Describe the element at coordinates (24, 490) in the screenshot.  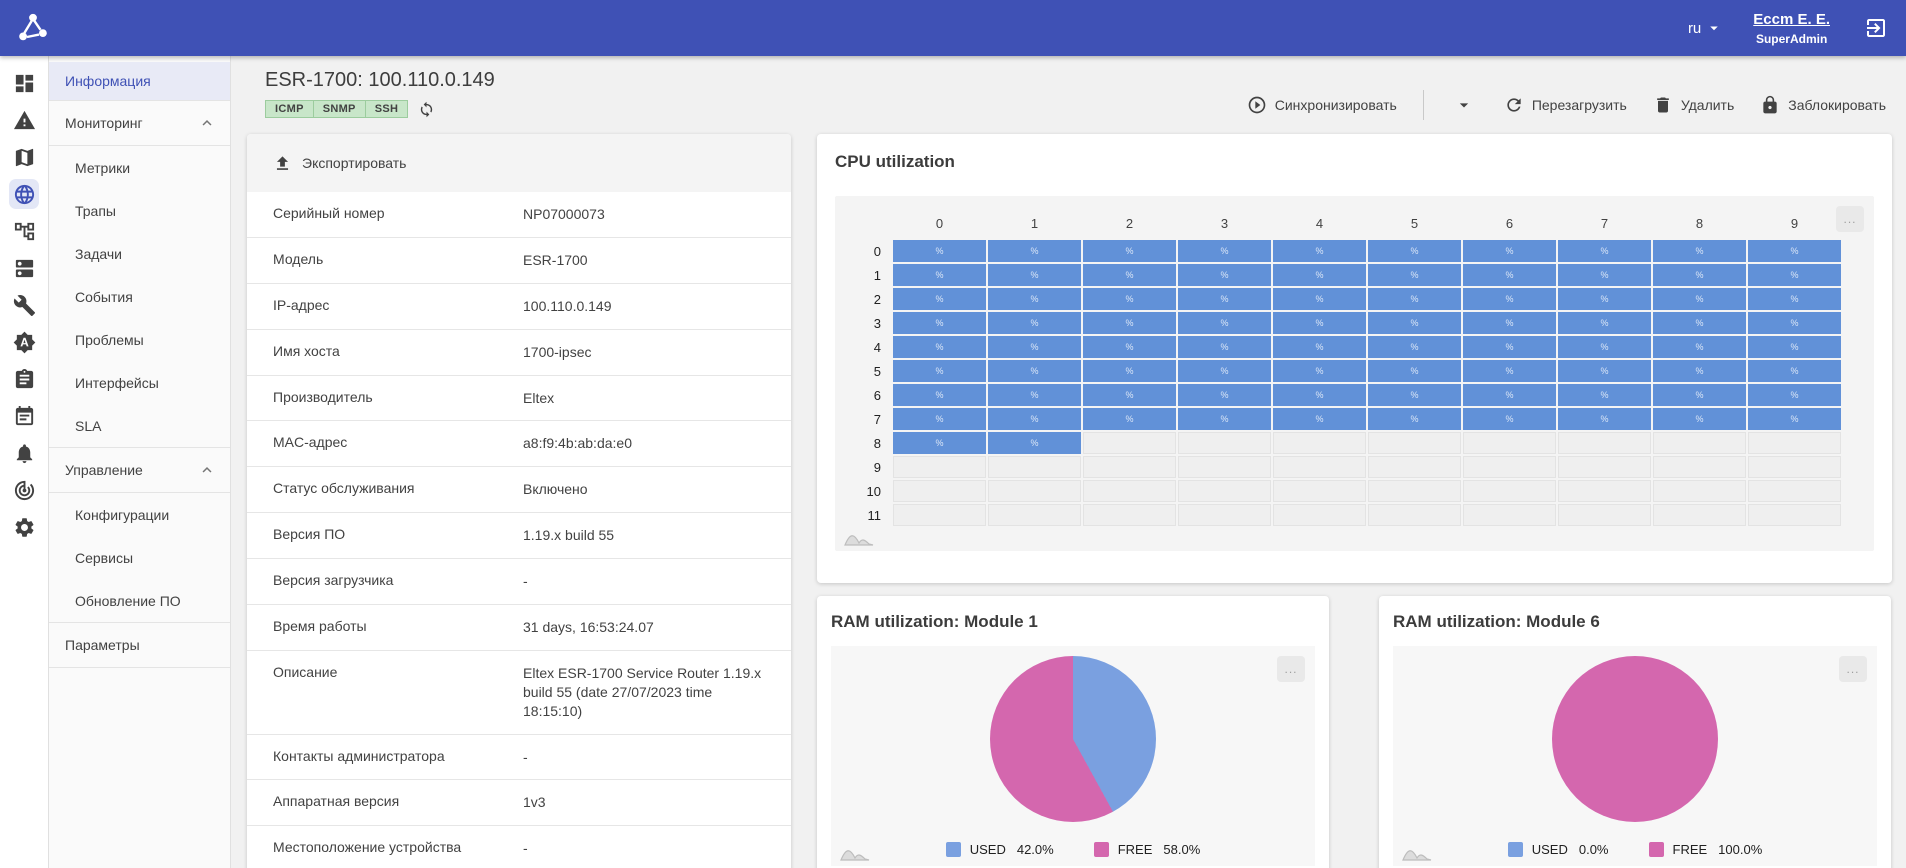
I see `rail-item-ping` at that location.